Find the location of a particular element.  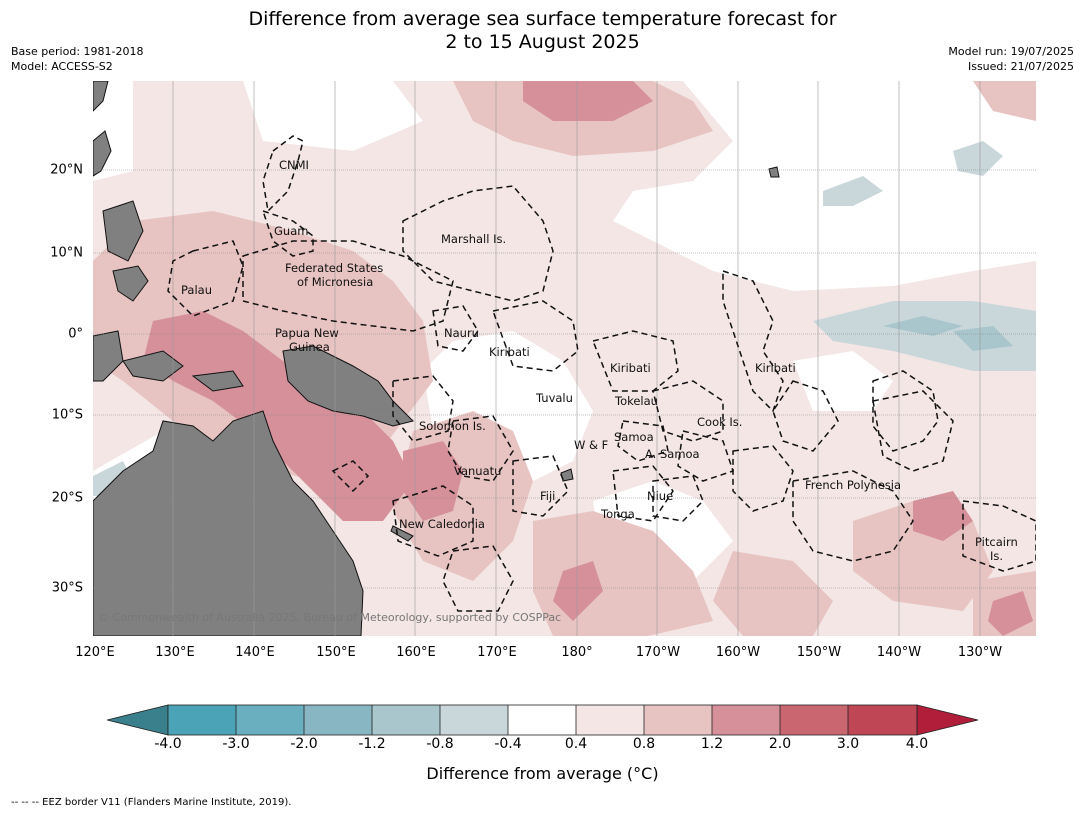

lon-label: 140°W is located at coordinates (899, 652).